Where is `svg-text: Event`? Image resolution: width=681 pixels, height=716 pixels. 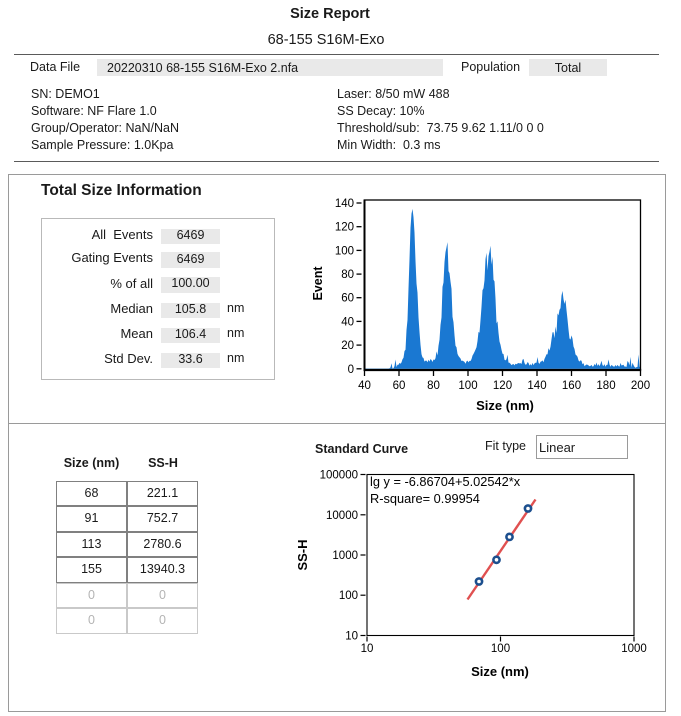
svg-text: Event is located at coordinates (318, 283).